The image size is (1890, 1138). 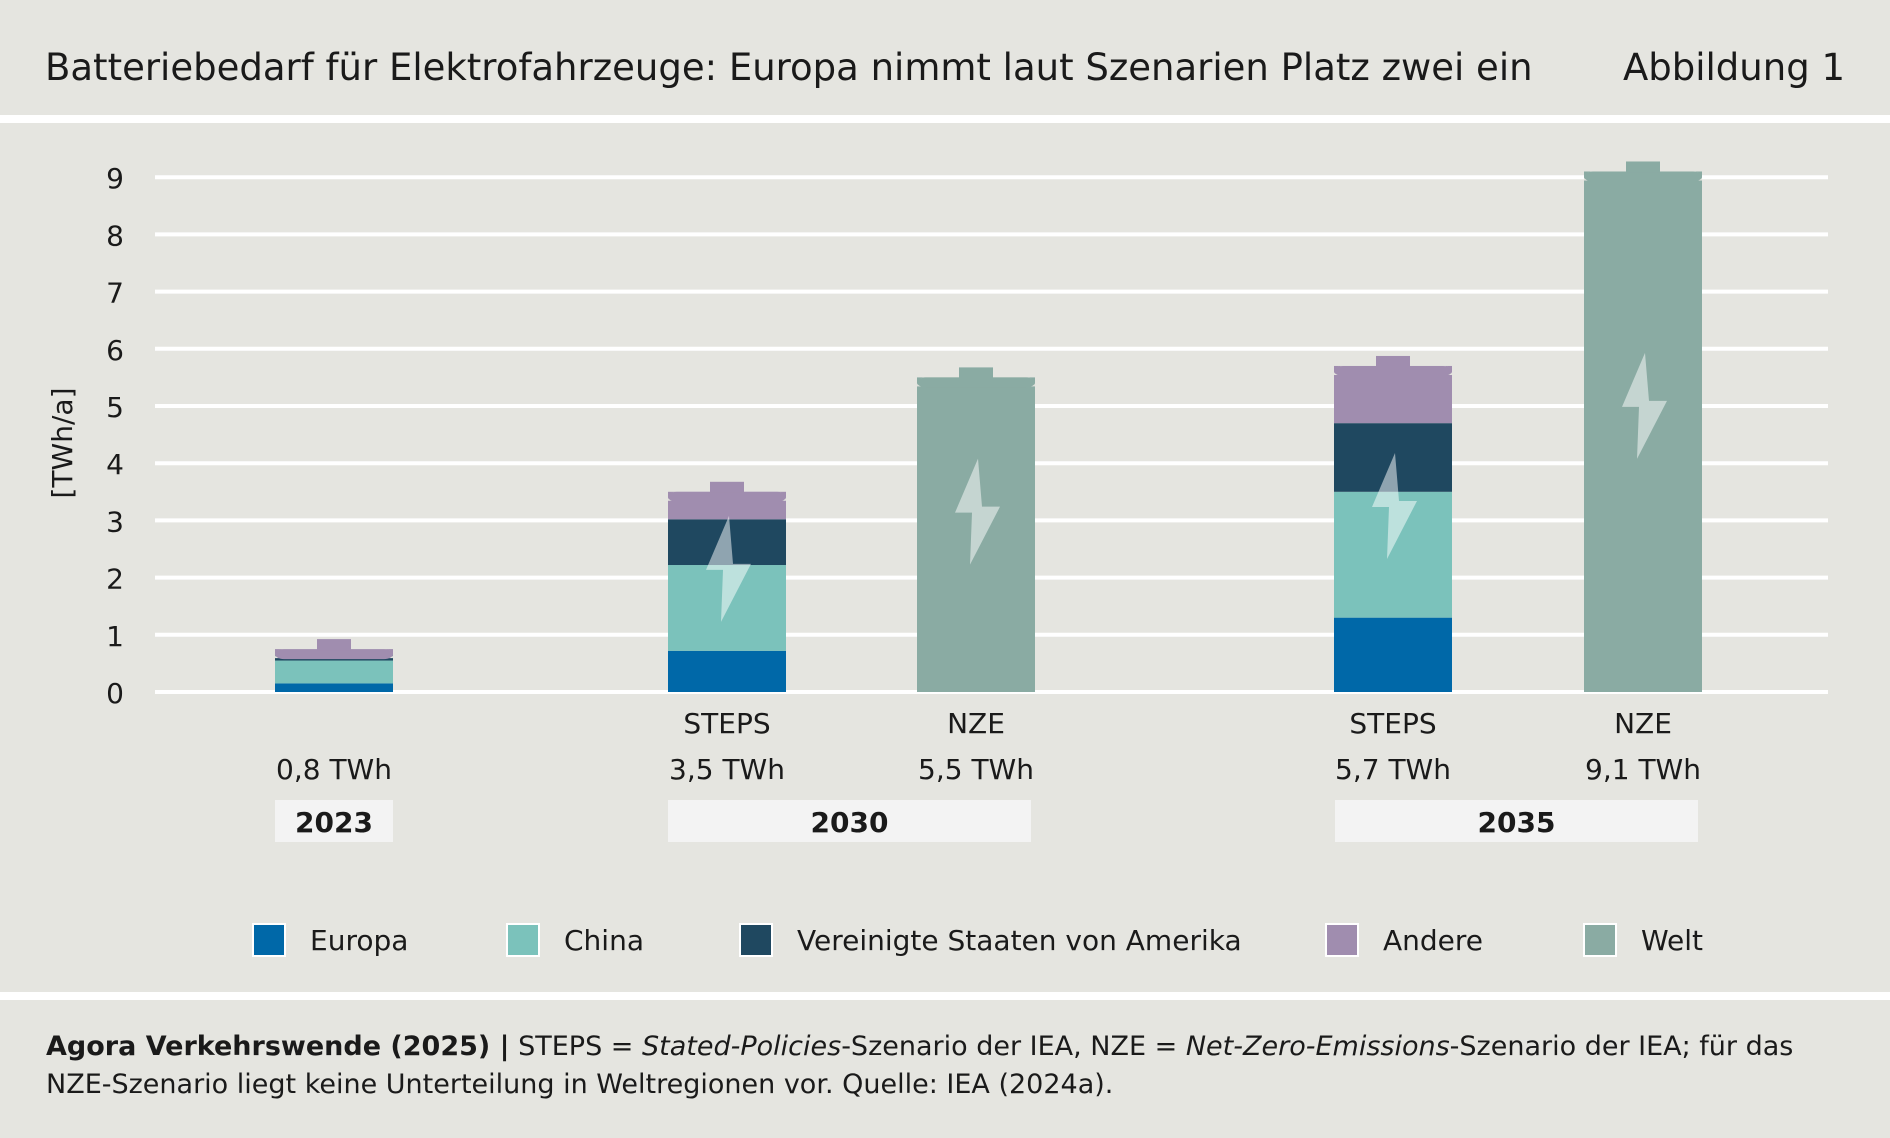 I want to click on legend-label-usa: Vereinigte Staaten von Amerika, so click(x=1019, y=940).